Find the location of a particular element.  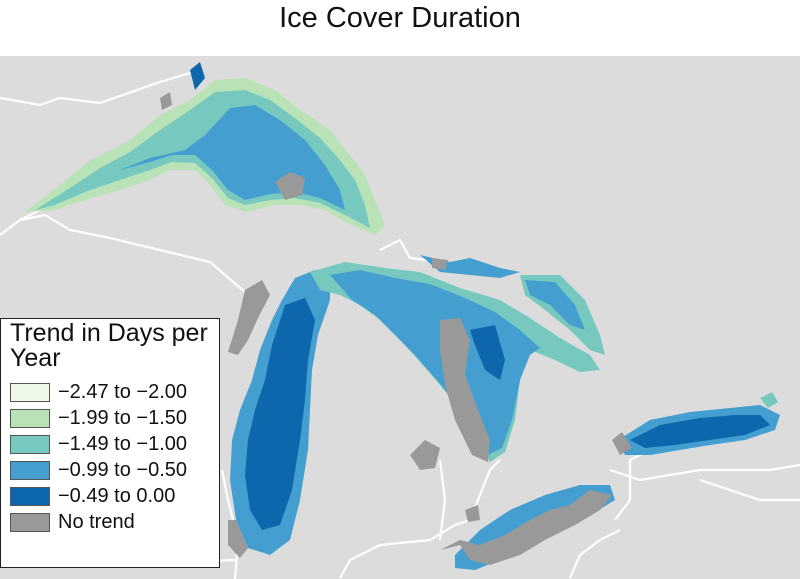

map-title: Ice Cover Duration is located at coordinates (400, 18).